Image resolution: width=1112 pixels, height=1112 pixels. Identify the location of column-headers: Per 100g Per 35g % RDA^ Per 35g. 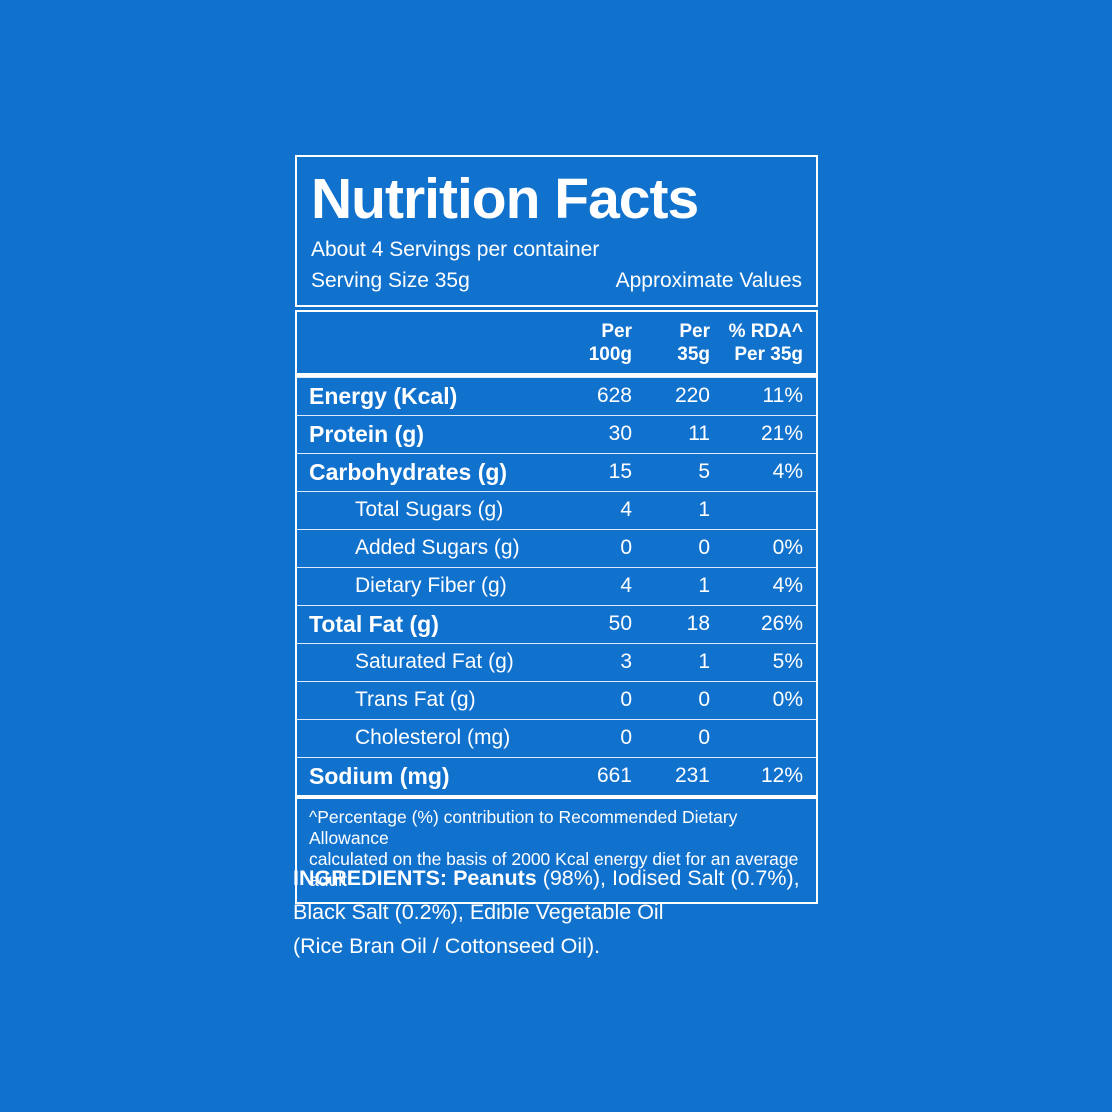
(556, 344).